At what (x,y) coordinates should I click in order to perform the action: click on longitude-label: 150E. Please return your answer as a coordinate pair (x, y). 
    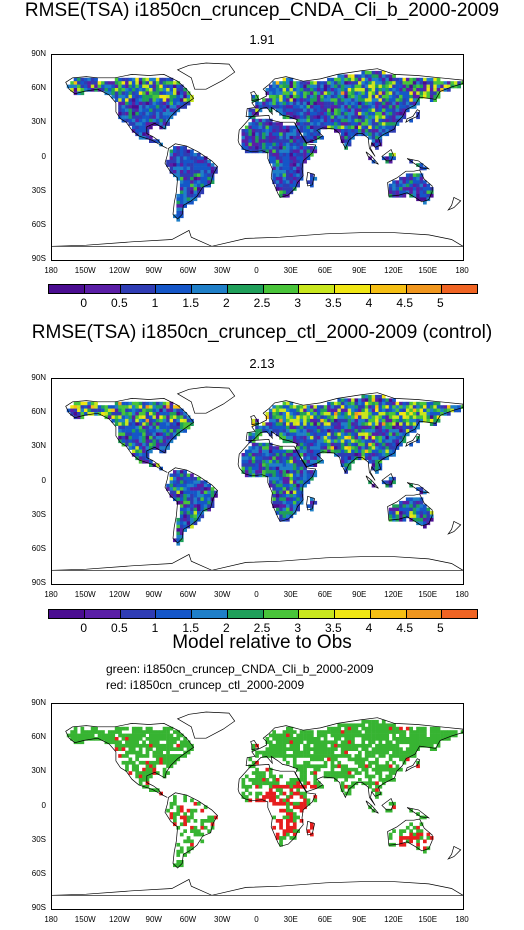
    Looking at the image, I should click on (428, 919).